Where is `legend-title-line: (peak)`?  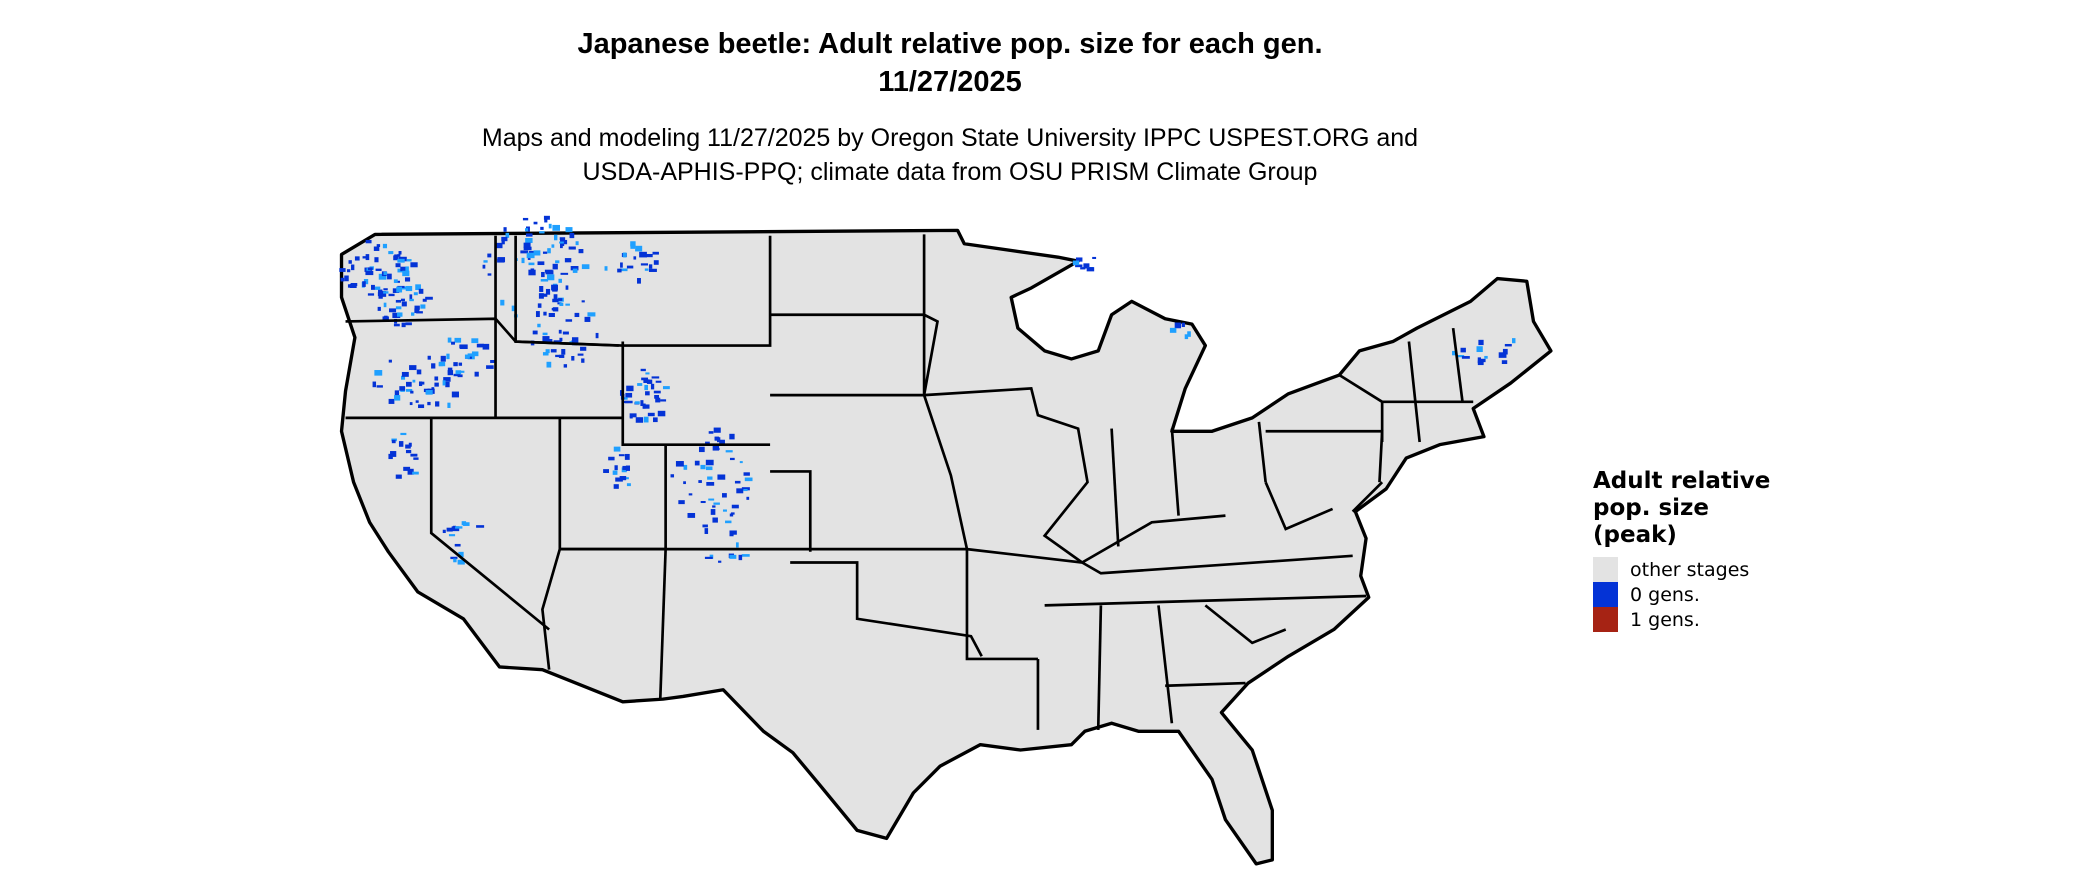
legend-title-line: (peak) is located at coordinates (1635, 535).